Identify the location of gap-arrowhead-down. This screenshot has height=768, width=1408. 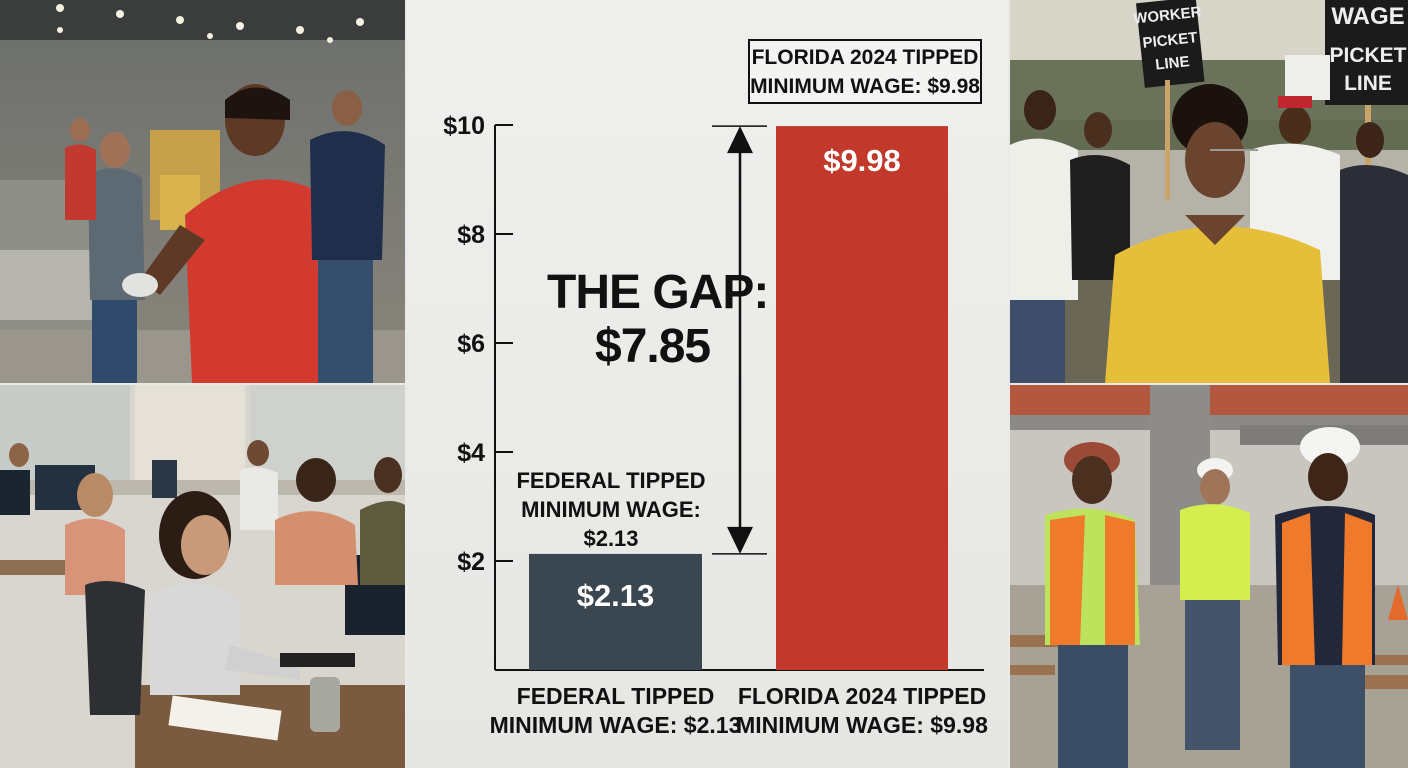
(740, 540).